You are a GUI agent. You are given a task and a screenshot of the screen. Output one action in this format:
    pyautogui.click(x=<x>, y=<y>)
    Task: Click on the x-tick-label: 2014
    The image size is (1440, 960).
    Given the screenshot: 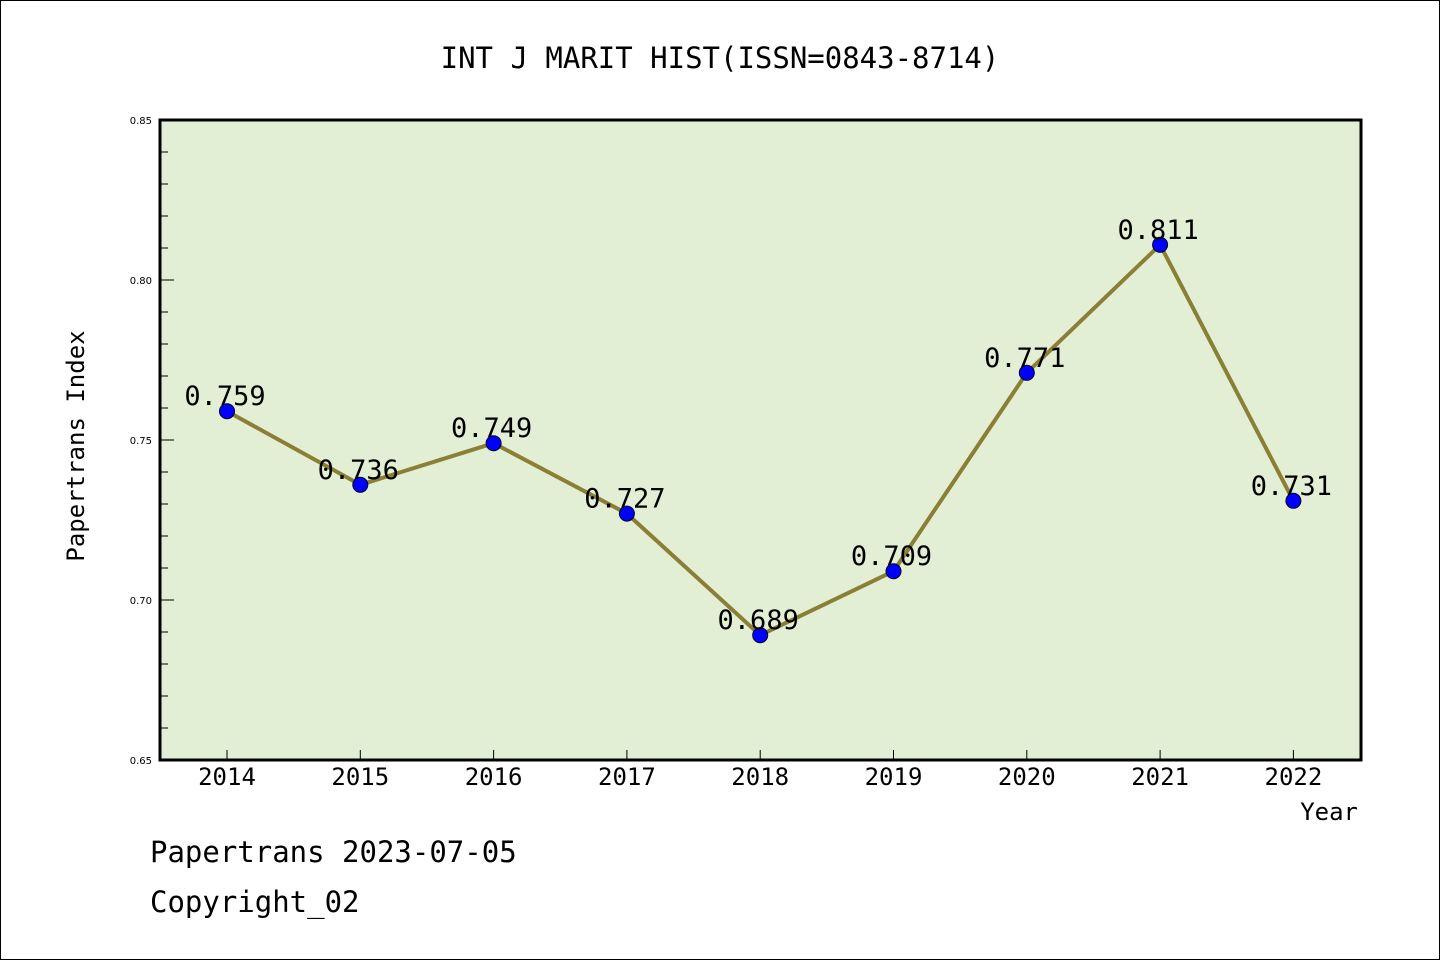 What is the action you would take?
    pyautogui.click(x=227, y=777)
    